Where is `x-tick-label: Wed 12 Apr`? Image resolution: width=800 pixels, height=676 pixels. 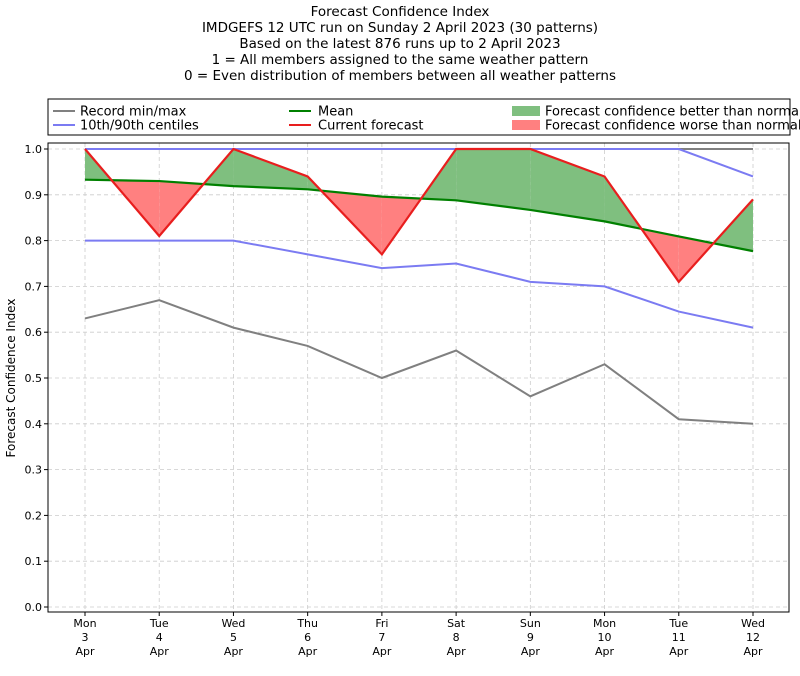
x-tick-label: Wed 12 Apr is located at coordinates (753, 637).